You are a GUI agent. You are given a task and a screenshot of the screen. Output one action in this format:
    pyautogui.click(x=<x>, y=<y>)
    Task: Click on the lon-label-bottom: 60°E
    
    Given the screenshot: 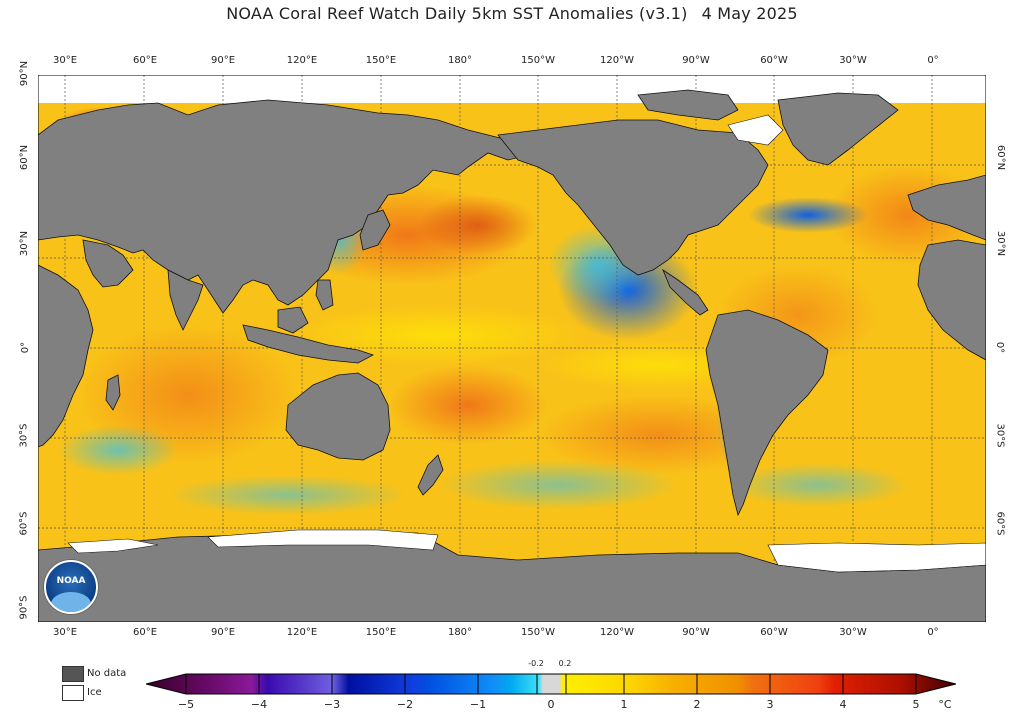 What is the action you would take?
    pyautogui.click(x=145, y=632)
    